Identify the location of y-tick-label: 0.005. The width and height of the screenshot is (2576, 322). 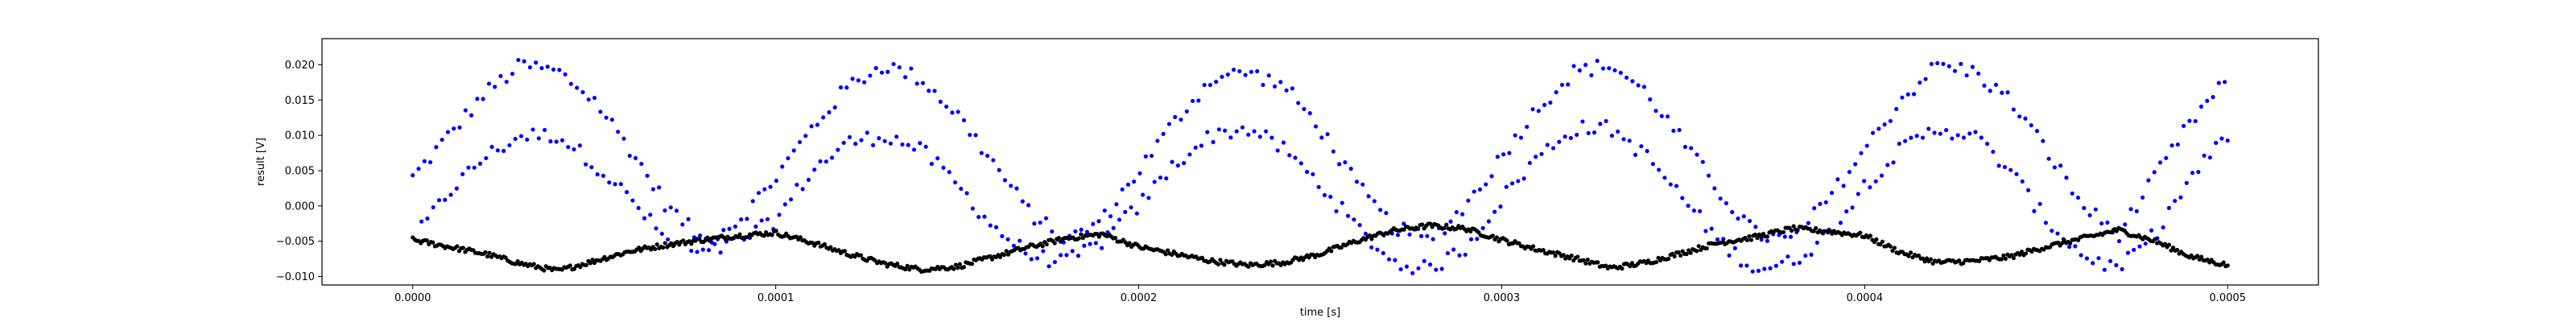
(300, 171).